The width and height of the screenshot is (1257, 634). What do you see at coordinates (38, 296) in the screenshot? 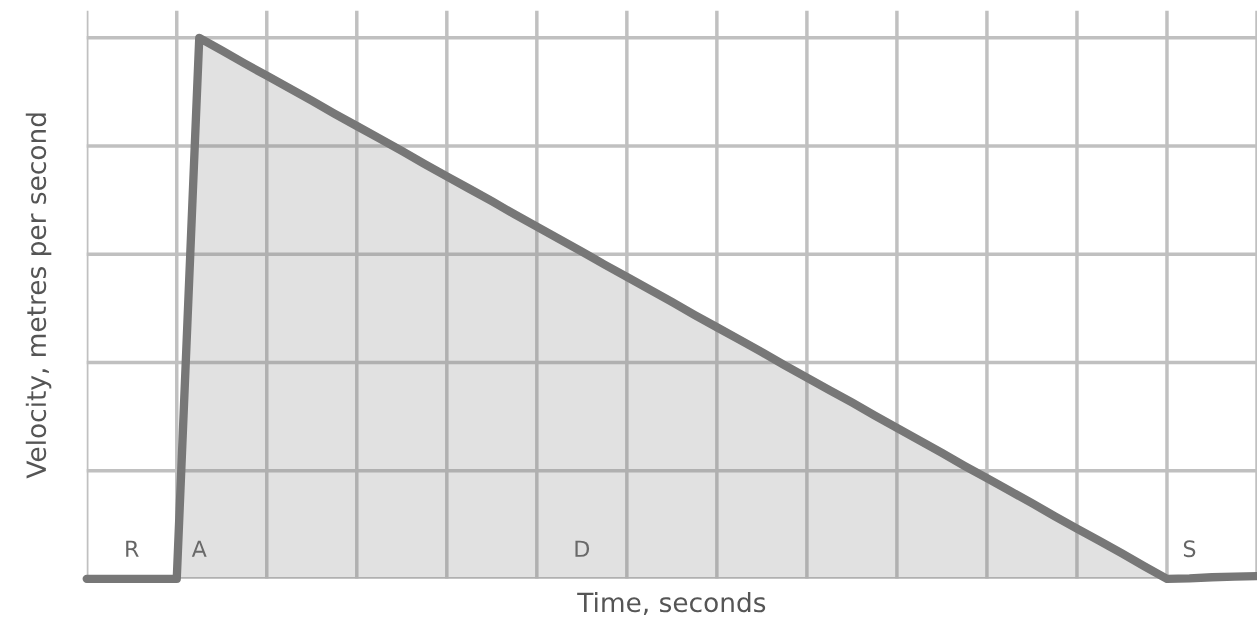
I see `y-axis-title: Velocity, metres per second` at bounding box center [38, 296].